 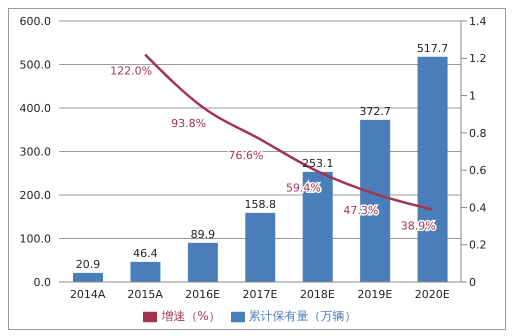 What do you see at coordinates (260, 294) in the screenshot?
I see `x-tick-label: 2017E` at bounding box center [260, 294].